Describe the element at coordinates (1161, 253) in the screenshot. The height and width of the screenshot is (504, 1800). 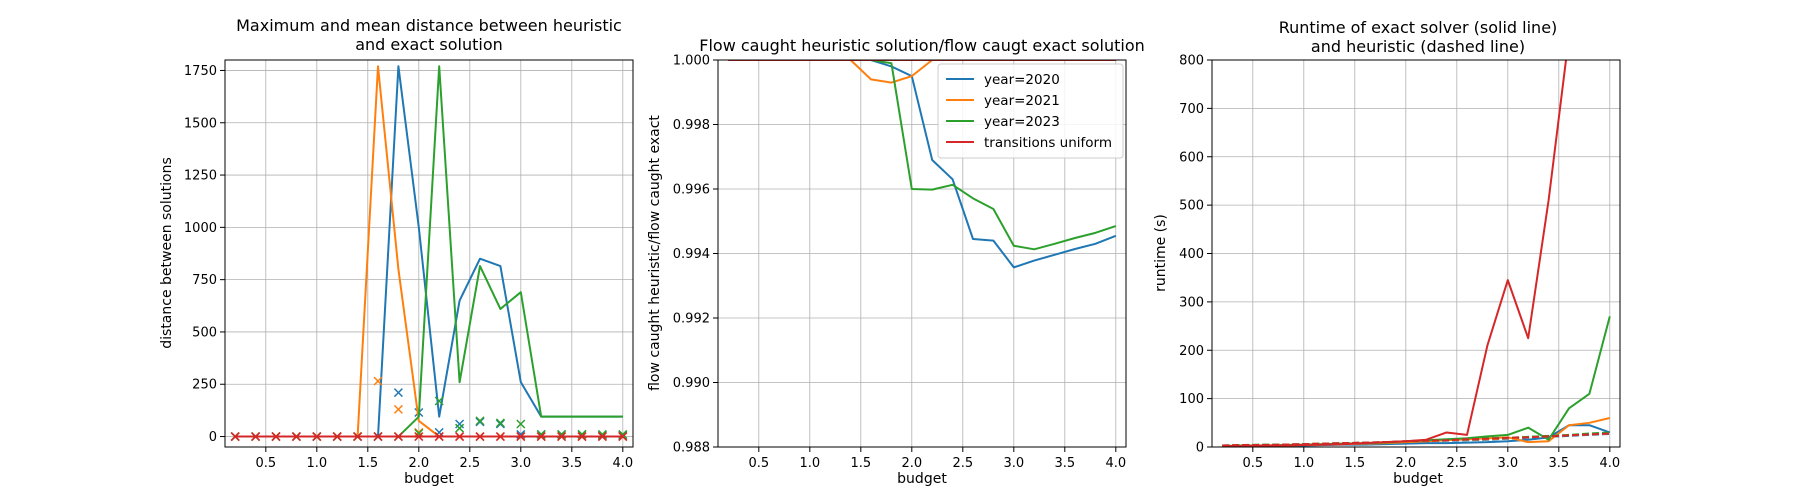
I see `panel3-ylabel: runtime (s)` at that location.